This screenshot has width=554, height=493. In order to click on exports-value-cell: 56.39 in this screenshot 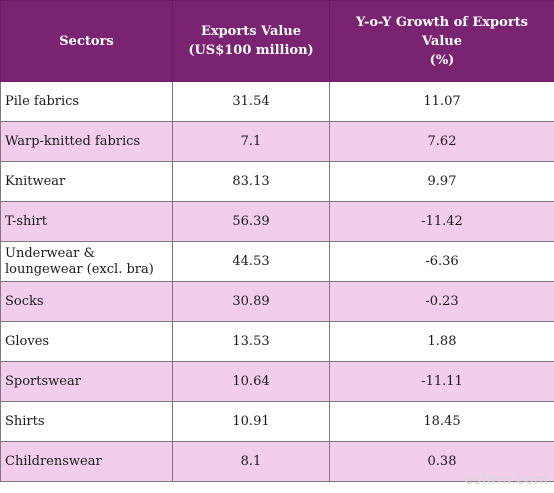, I will do `click(251, 221)`.